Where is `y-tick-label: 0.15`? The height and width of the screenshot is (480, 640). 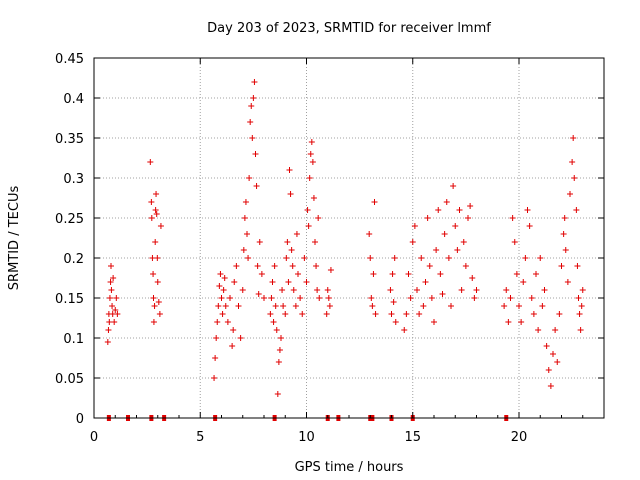 y-tick-label: 0.15 is located at coordinates (69, 299).